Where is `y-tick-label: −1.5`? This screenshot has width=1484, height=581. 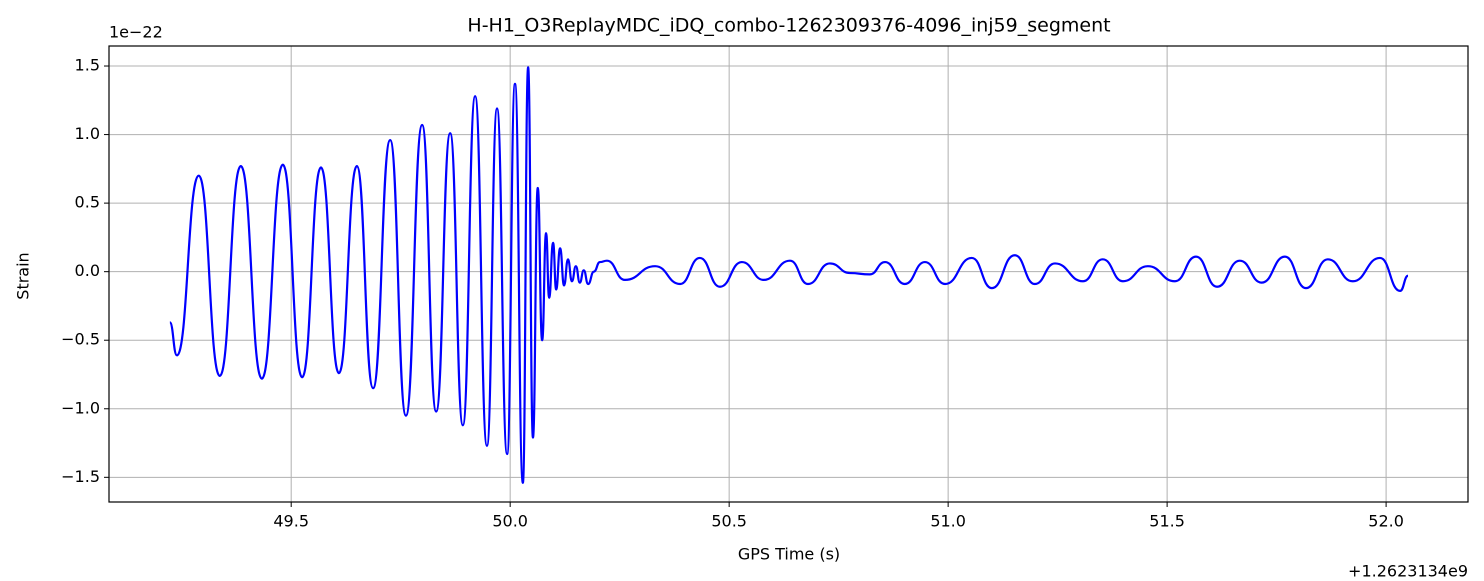
y-tick-label: −1.5 is located at coordinates (80, 476).